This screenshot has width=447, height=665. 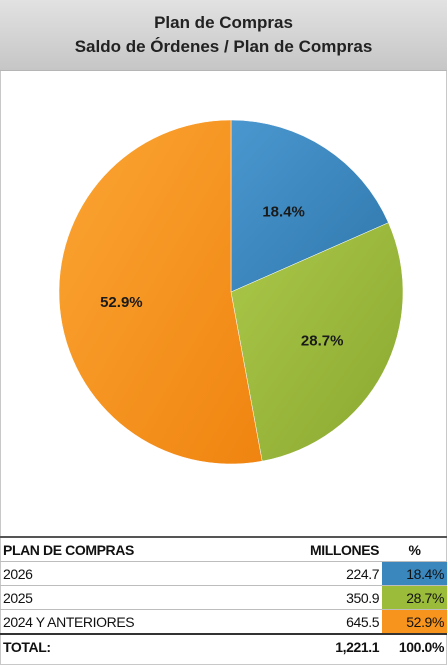 I want to click on table-row: 2024 Y ANTERIORES 645.5 52.9%, so click(x=223, y=621).